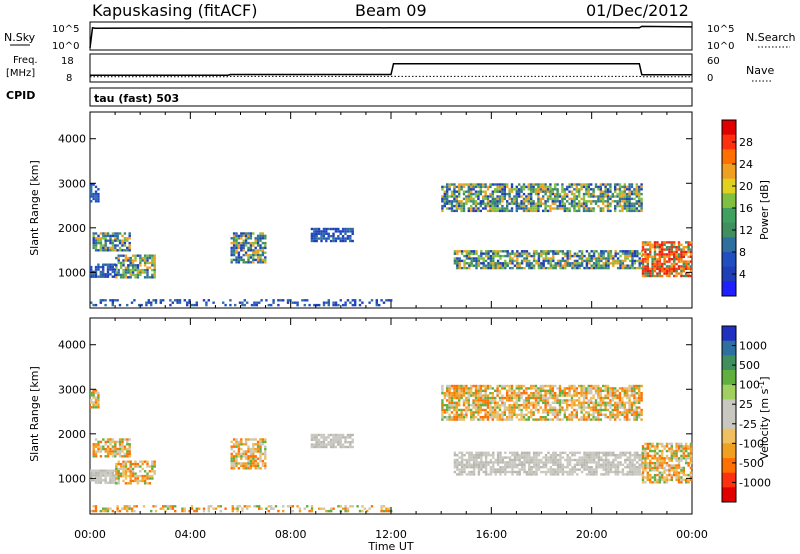 This screenshot has height=554, width=800. I want to click on velocity-colorbar-label: Velocity [m s-1], so click(764, 417).